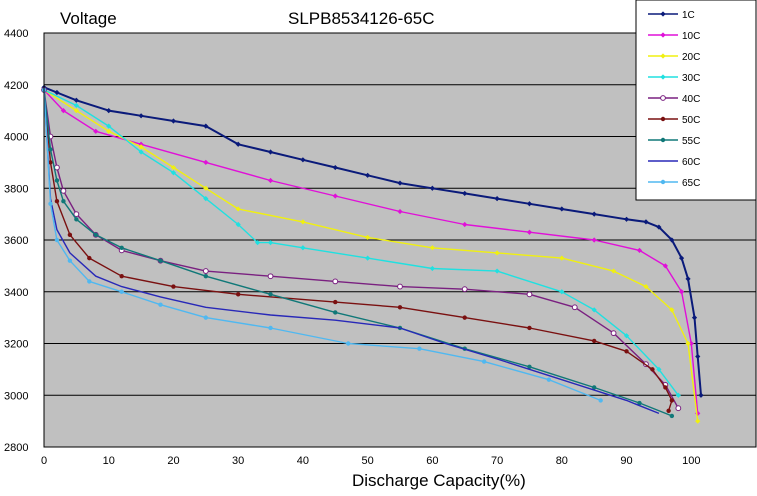  Describe the element at coordinates (432, 461) in the screenshot. I see `x-tick-label: 60` at that location.